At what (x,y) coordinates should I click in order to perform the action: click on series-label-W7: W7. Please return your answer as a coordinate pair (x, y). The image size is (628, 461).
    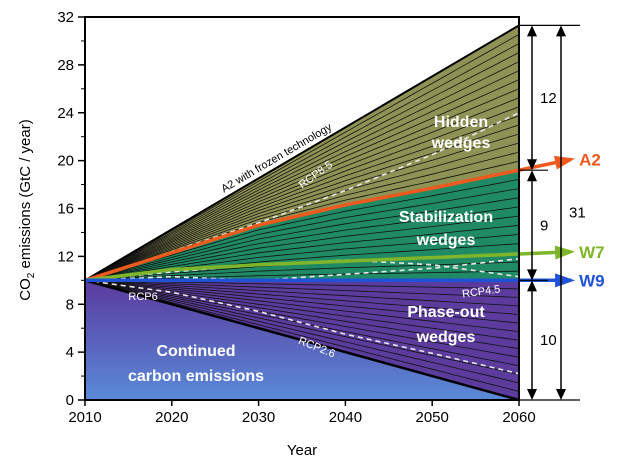
    Looking at the image, I should click on (592, 252).